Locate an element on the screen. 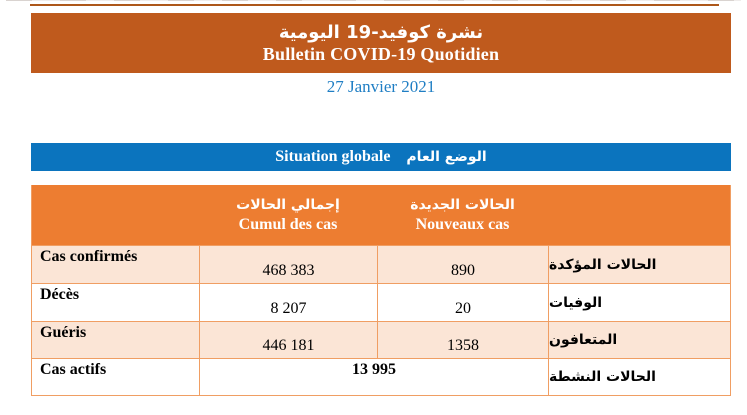  cas-actifs-value: 13 995 is located at coordinates (373, 377).